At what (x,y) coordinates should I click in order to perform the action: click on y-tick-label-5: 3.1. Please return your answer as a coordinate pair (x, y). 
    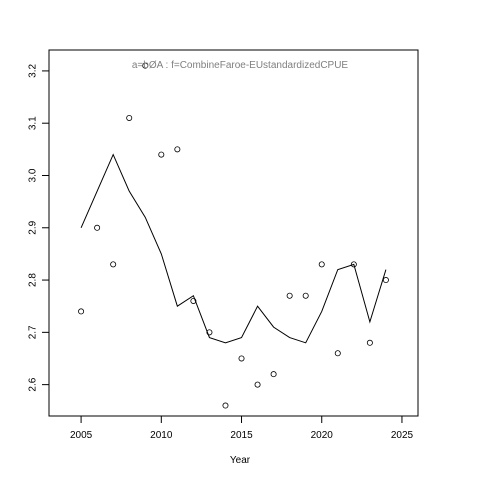
    Looking at the image, I should click on (33, 123).